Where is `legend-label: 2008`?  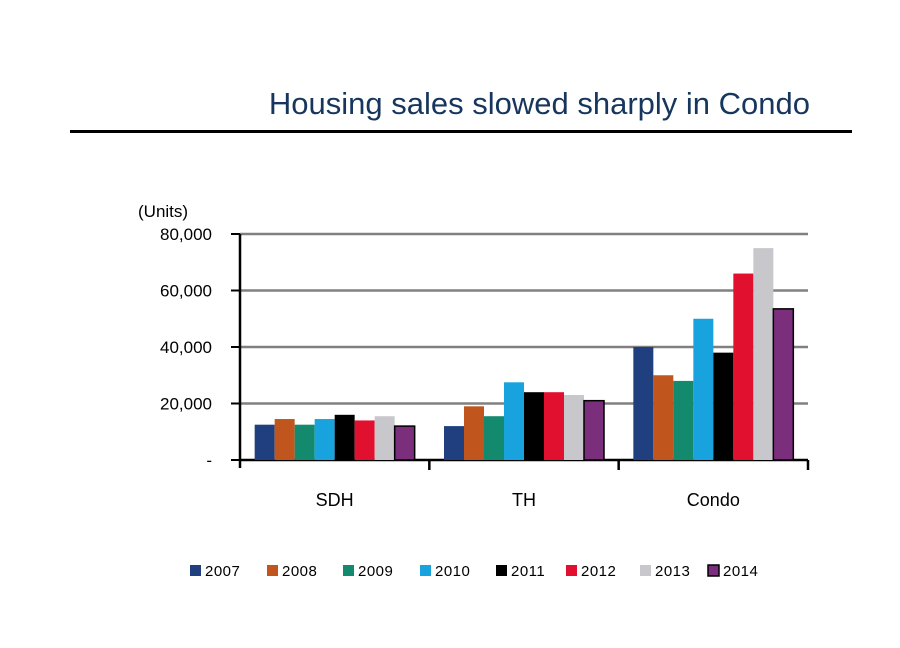 legend-label: 2008 is located at coordinates (299, 571).